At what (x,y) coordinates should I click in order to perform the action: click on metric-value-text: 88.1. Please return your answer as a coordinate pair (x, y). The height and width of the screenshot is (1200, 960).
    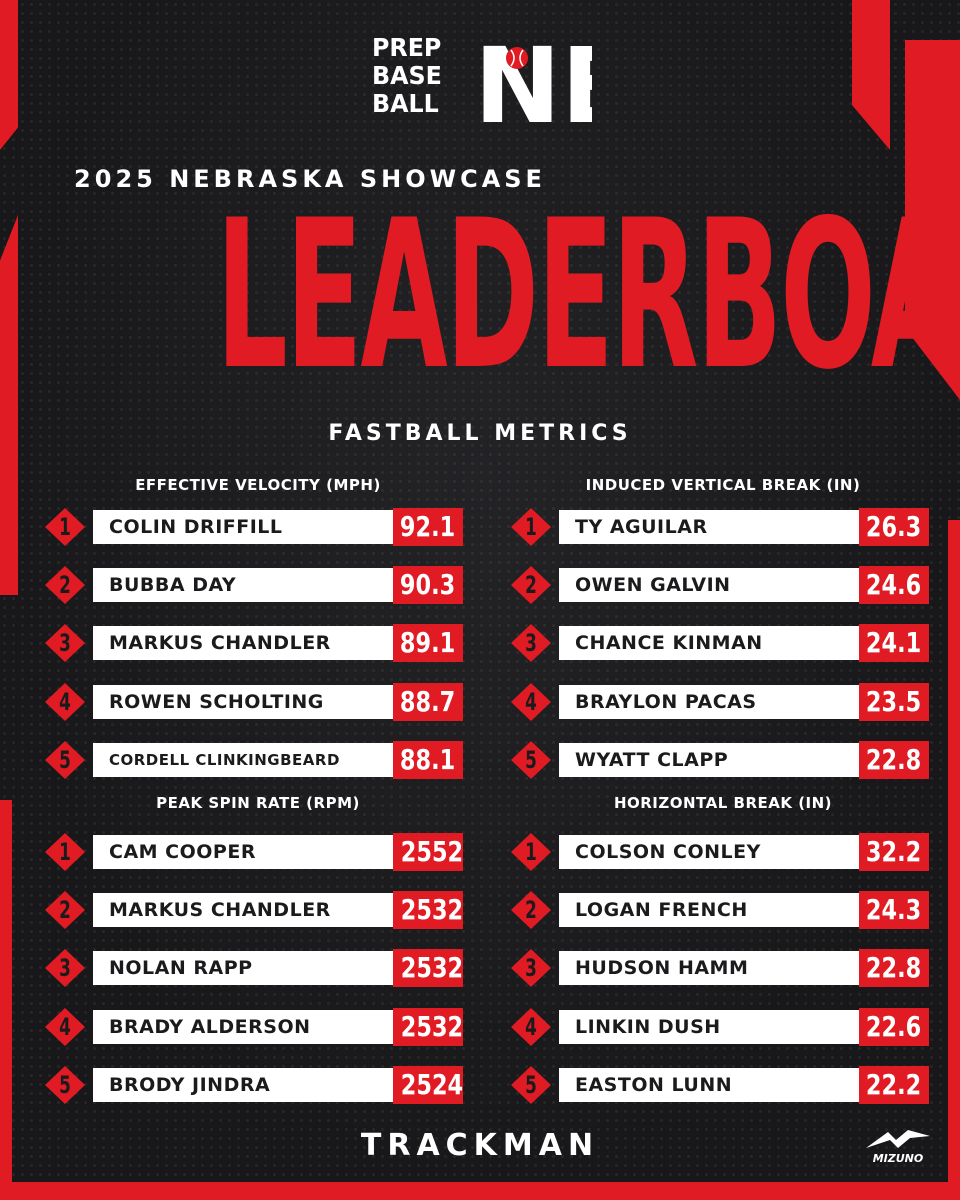
    Looking at the image, I should click on (428, 759).